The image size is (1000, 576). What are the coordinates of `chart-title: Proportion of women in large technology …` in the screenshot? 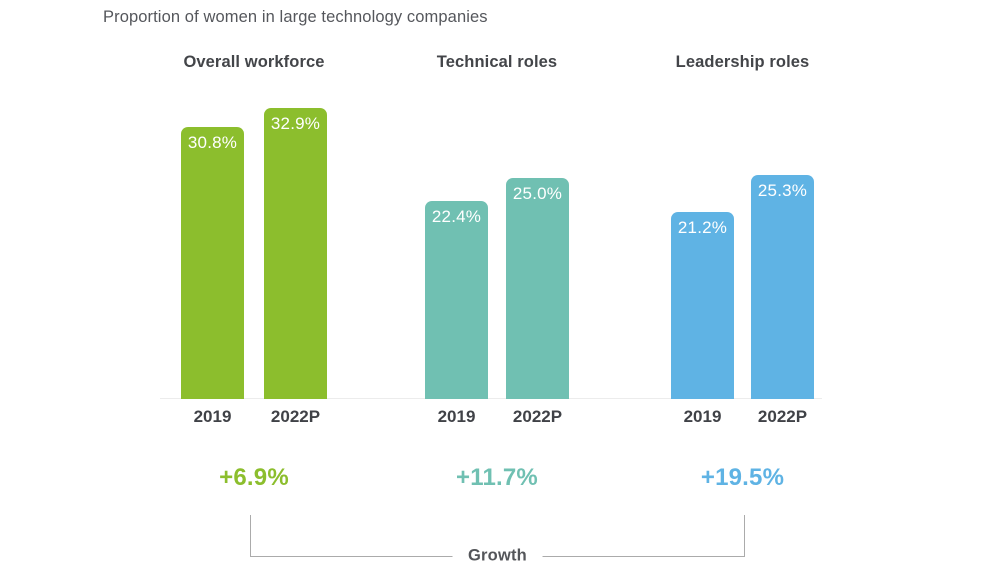 It's located at (295, 17).